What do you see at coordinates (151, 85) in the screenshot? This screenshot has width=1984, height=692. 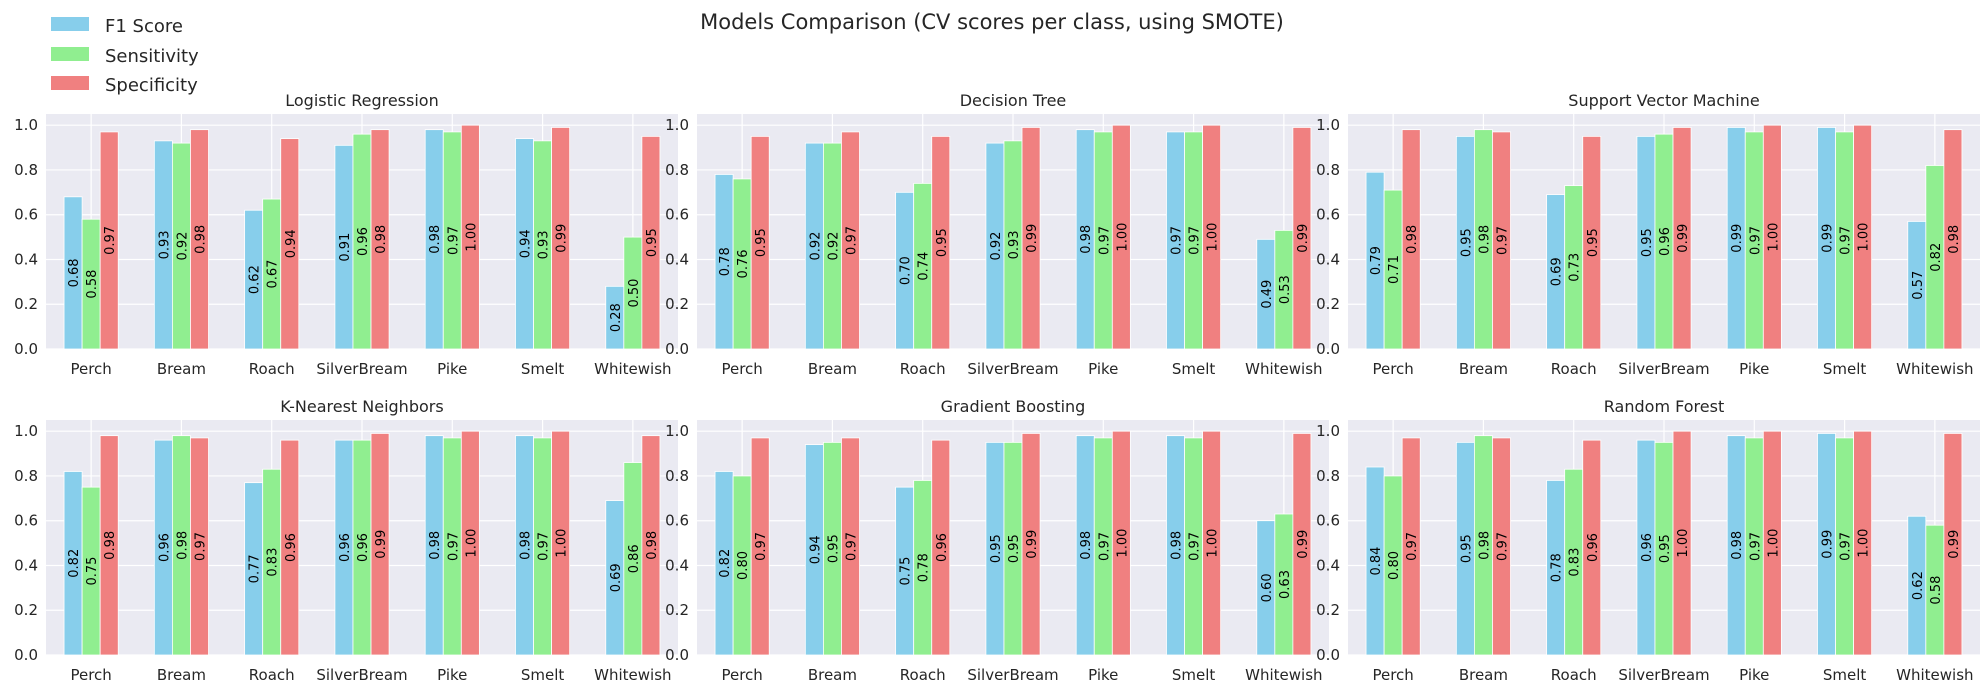 I see `legend-label-specificity: Specificity` at bounding box center [151, 85].